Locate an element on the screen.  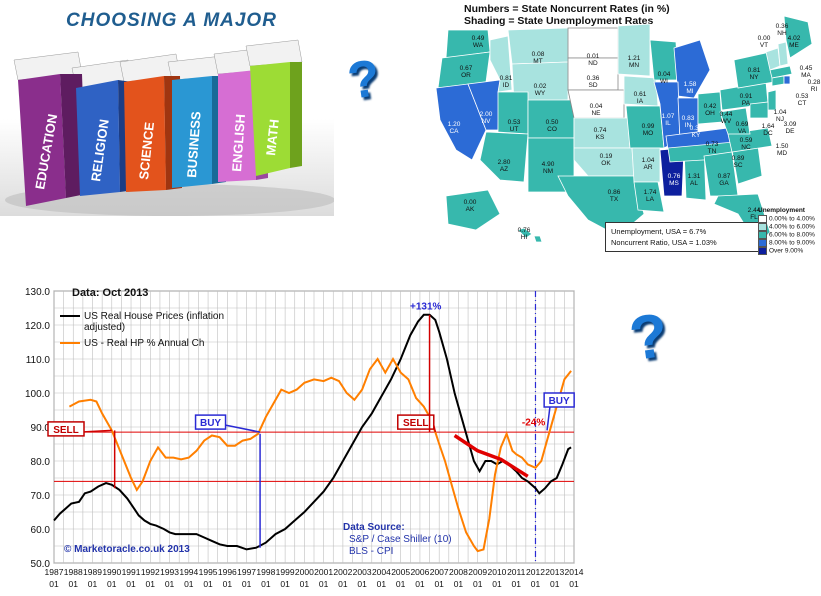
state-label-ne: 0.04 NE is located at coordinates (596, 110).